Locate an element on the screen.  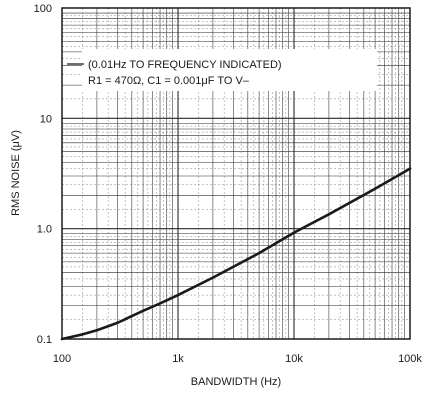
y-axis-label: RMS NOISE (μV) is located at coordinates (16, 173).